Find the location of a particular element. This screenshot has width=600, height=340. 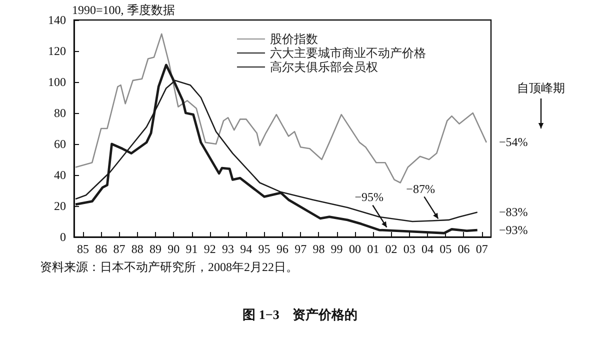

x-tick-label: 92 is located at coordinates (210, 249).